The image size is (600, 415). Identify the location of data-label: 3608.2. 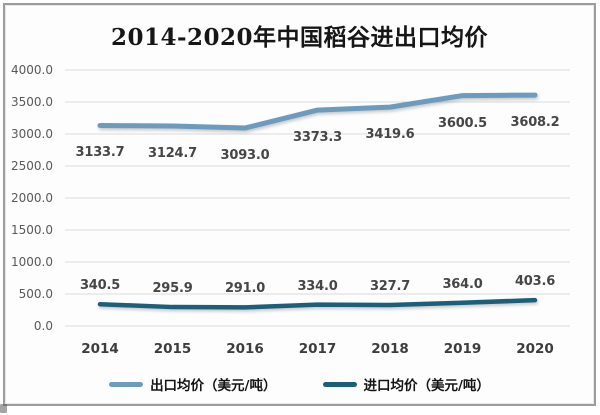
(535, 123).